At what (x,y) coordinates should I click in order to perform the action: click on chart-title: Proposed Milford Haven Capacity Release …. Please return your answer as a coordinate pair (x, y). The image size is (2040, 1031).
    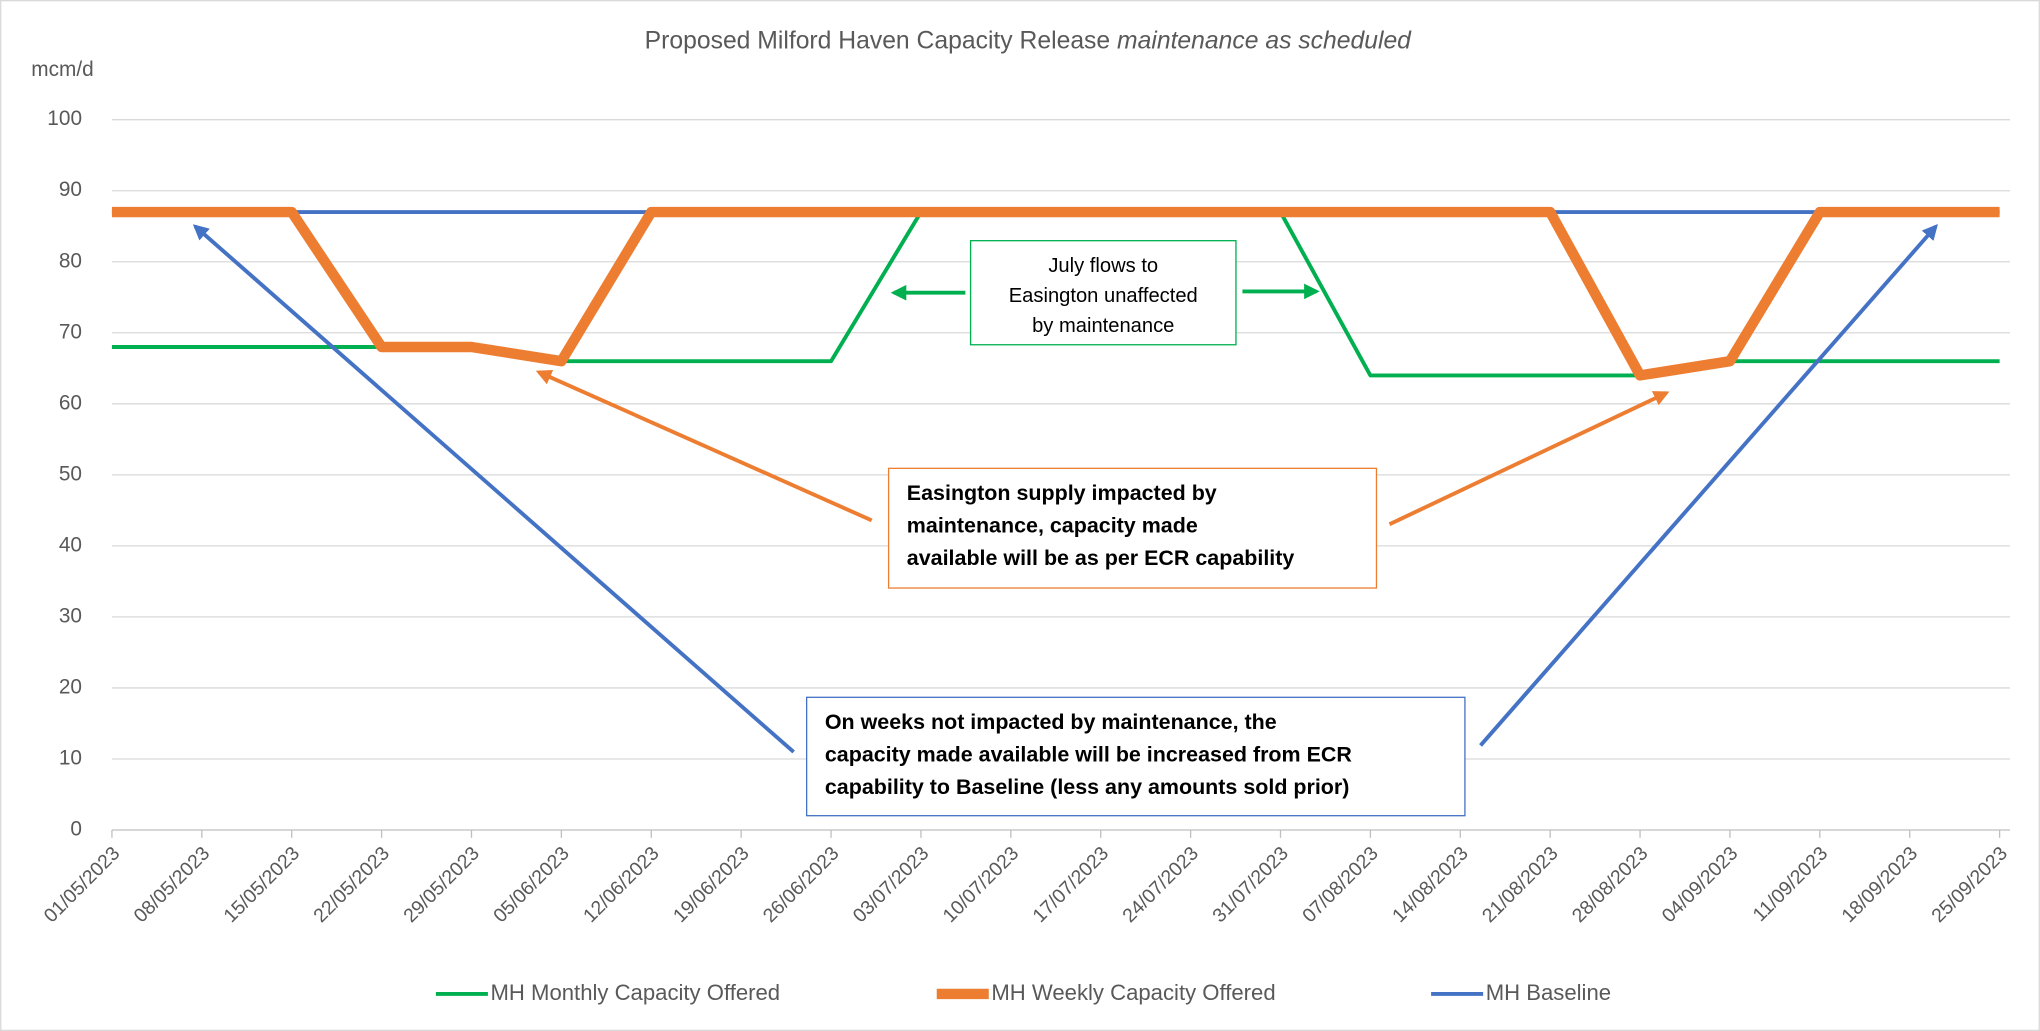
    Looking at the image, I should click on (1029, 40).